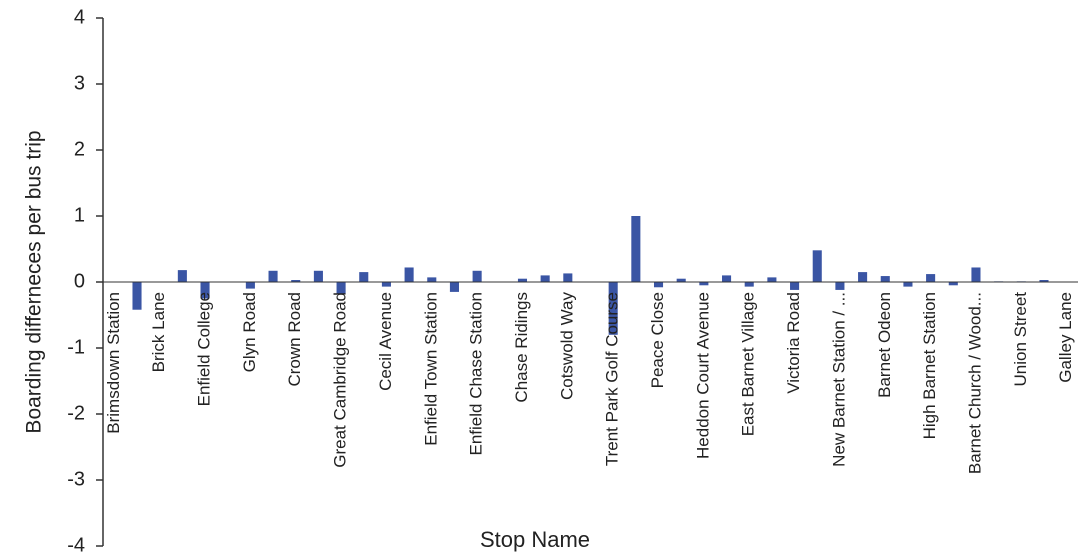 This screenshot has width=1078, height=560. Describe the element at coordinates (249, 332) in the screenshot. I see `x-tick-label: Glyn Road` at that location.